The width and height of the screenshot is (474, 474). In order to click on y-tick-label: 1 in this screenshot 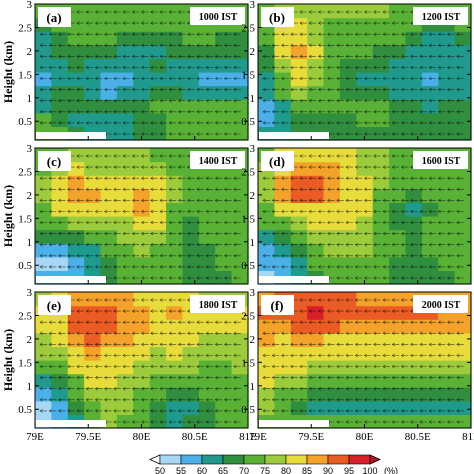, I will do `click(253, 243)`.